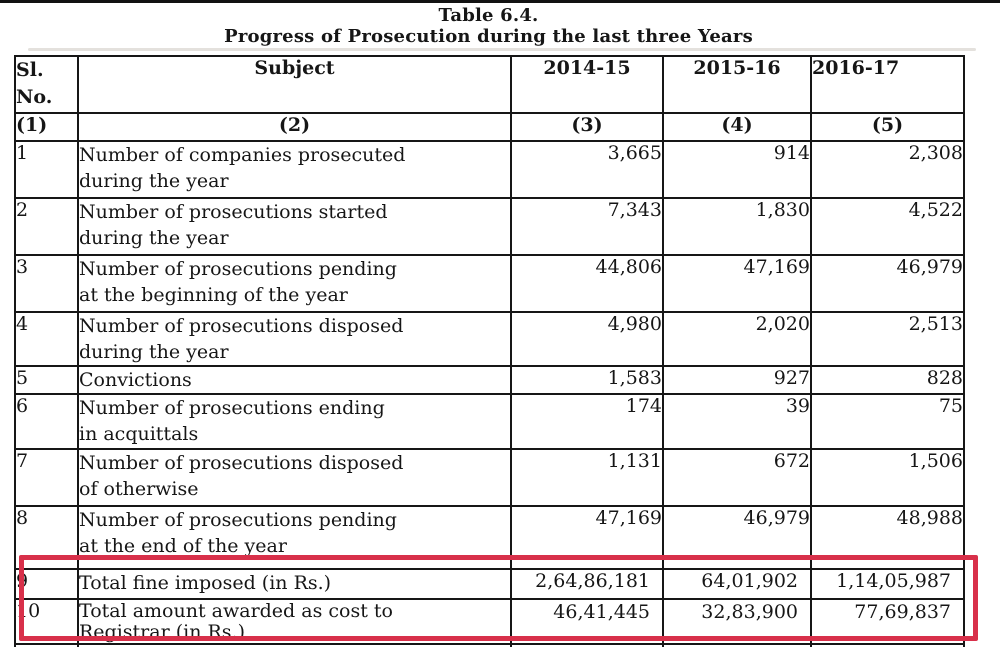  Describe the element at coordinates (46, 84) in the screenshot. I see `header-sl-no: Sl. No.` at that location.